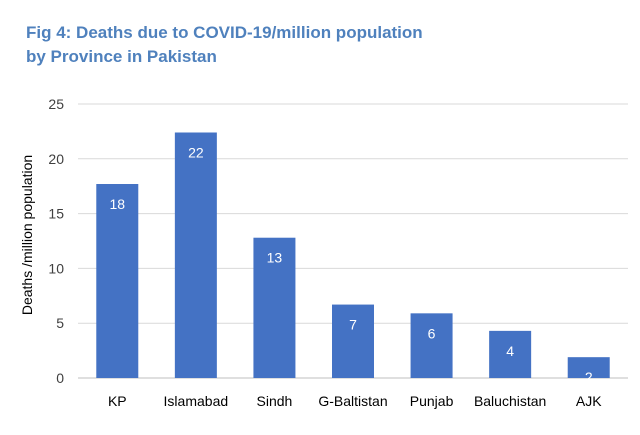 The height and width of the screenshot is (435, 640). I want to click on bar-g-baltistan, so click(353, 341).